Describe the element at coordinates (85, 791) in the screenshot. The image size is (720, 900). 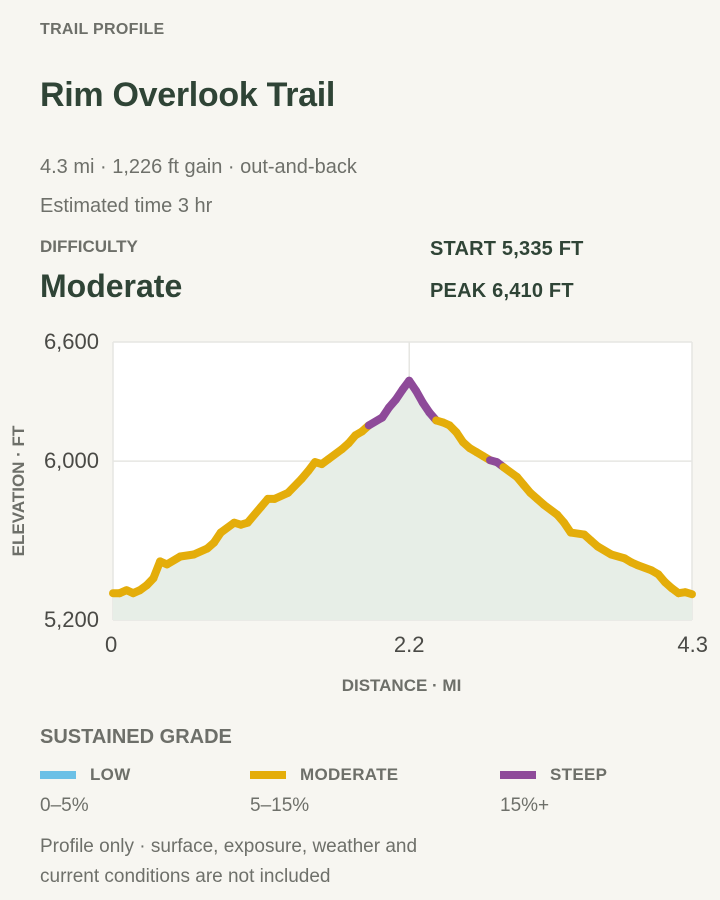
I see `legend-item-low: LOW 0–5%` at that location.